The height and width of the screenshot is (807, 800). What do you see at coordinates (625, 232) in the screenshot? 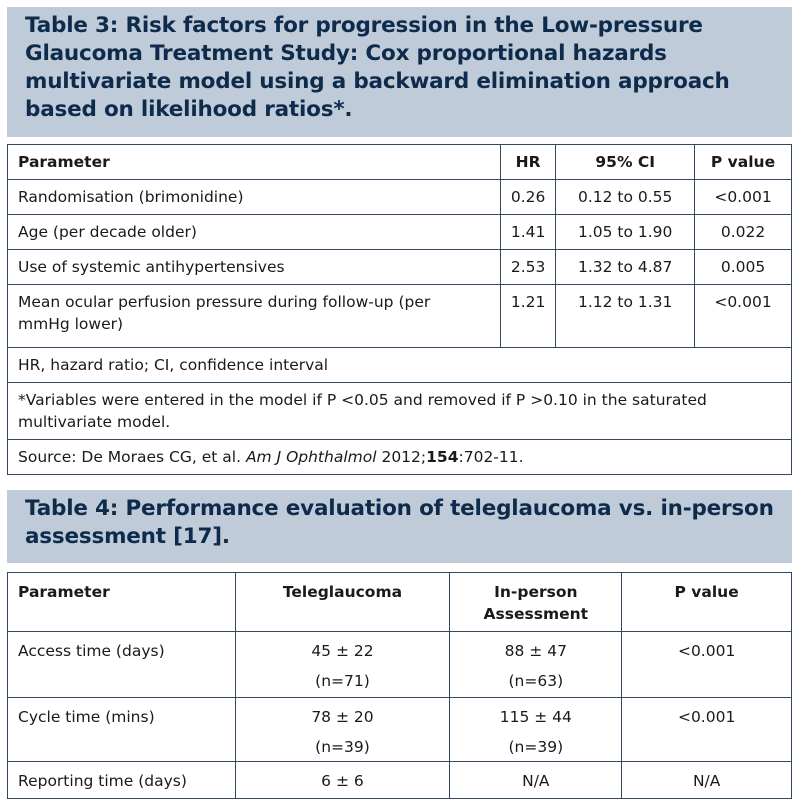
I see `cell-ci: 1.05 to 1.90` at bounding box center [625, 232].